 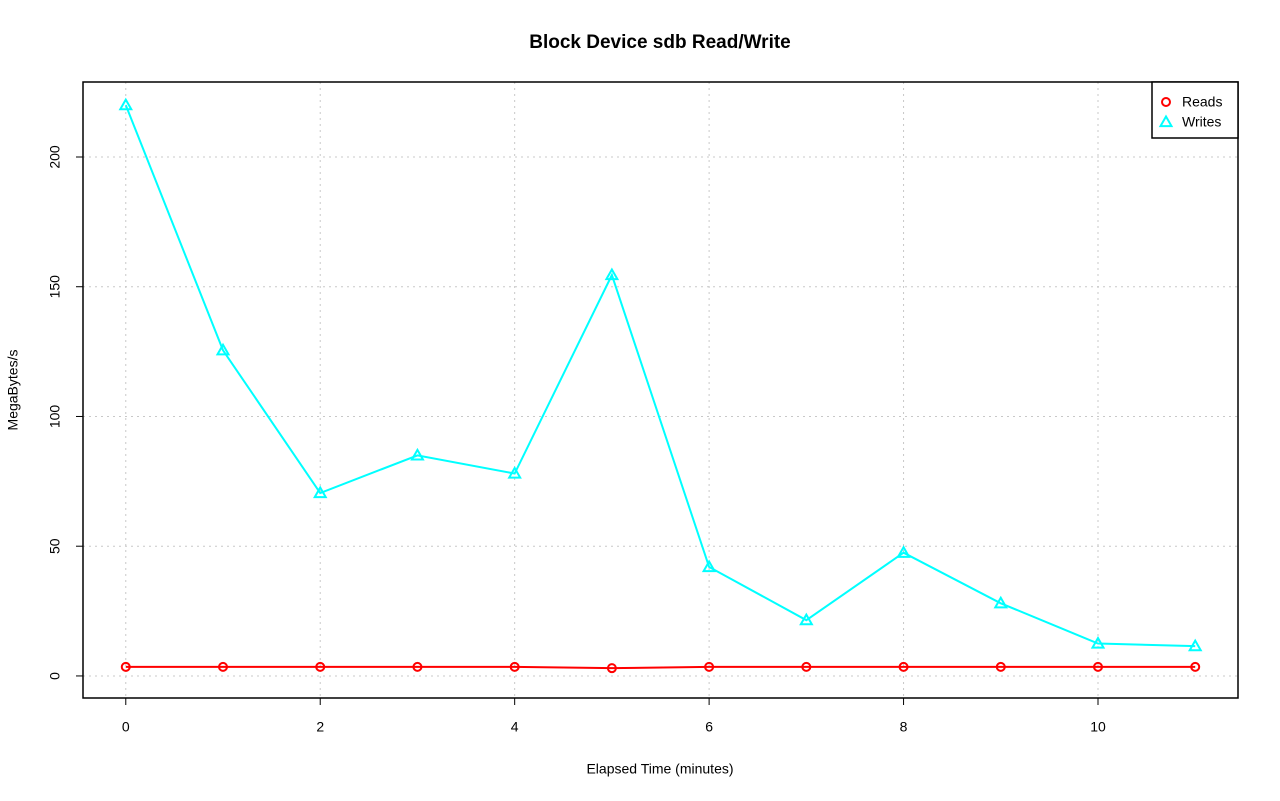 What do you see at coordinates (1201, 122) in the screenshot?
I see `legend-label: Writes` at bounding box center [1201, 122].